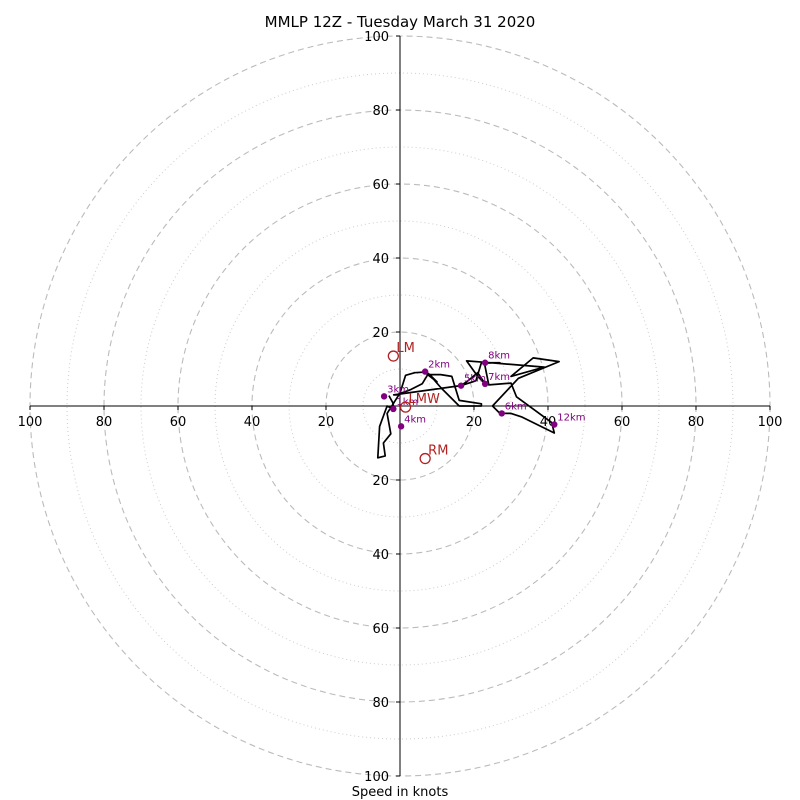 The width and height of the screenshot is (800, 800). What do you see at coordinates (499, 377) in the screenshot?
I see `height-marker-label: 7km` at bounding box center [499, 377].